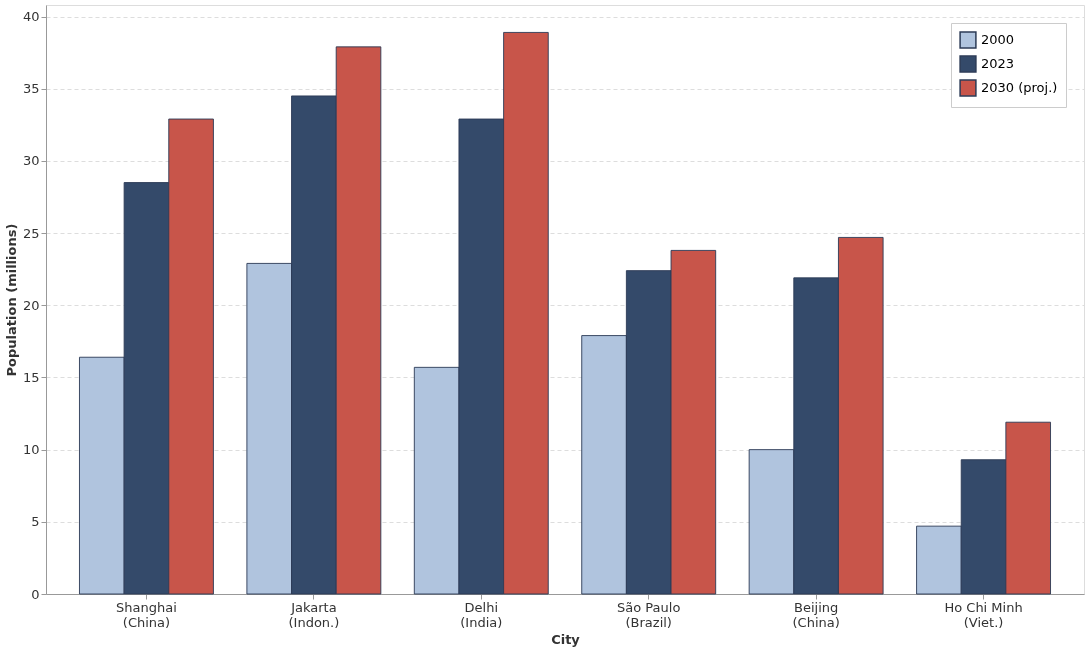 The height and width of the screenshot is (651, 1089). I want to click on y-tick-label: 15, so click(31, 377).